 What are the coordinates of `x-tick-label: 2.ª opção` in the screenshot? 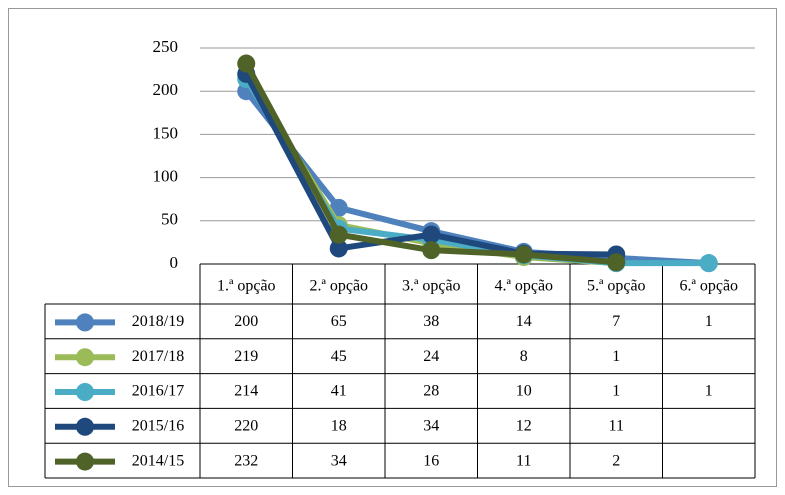 It's located at (338, 286).